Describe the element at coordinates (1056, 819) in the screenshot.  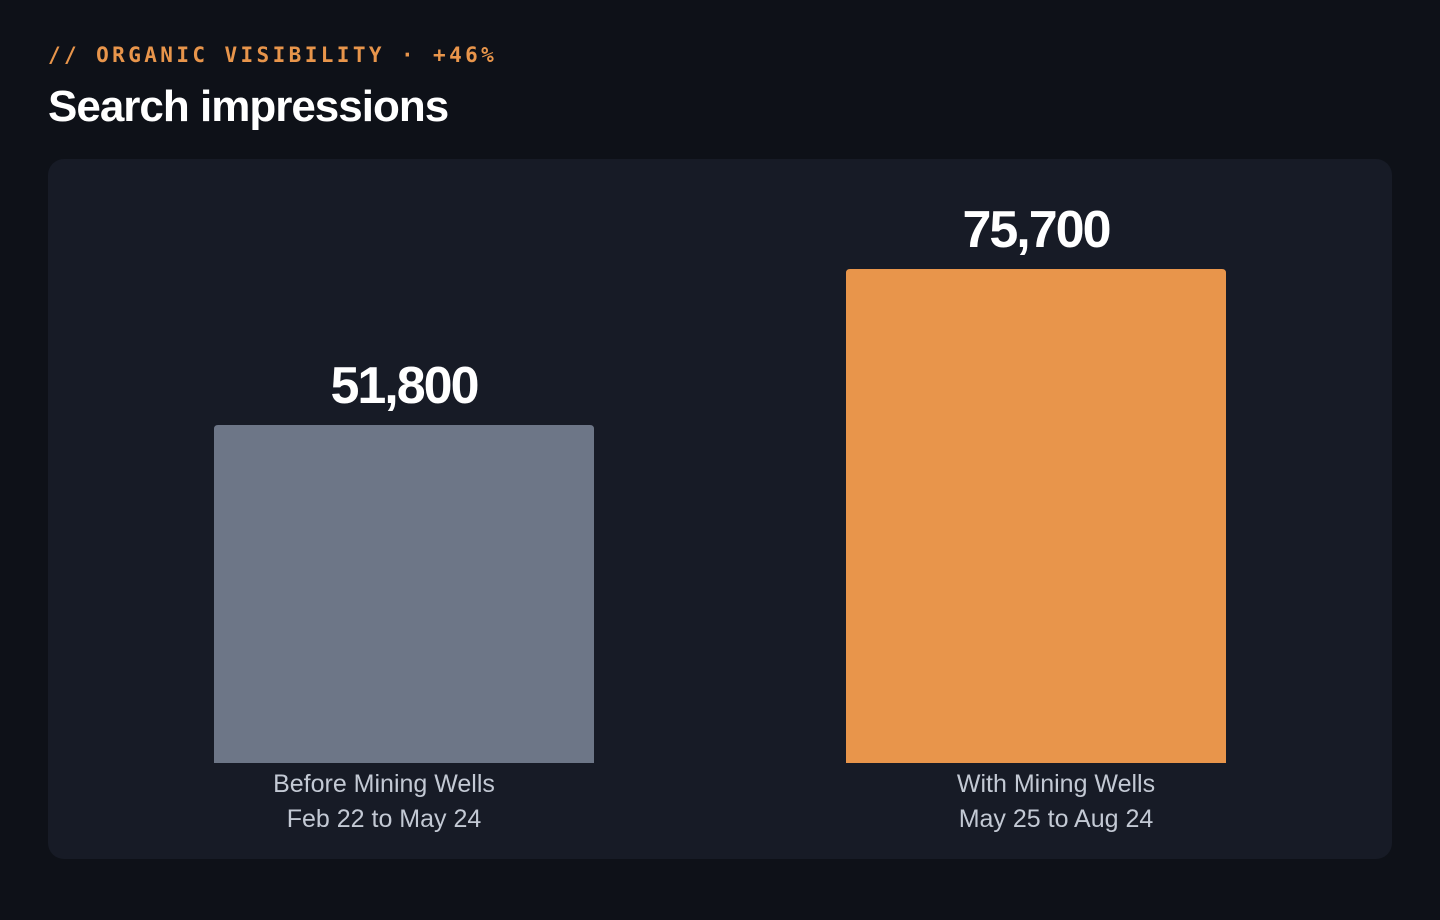
I see `category-date-range: May 25 to Aug 24` at that location.